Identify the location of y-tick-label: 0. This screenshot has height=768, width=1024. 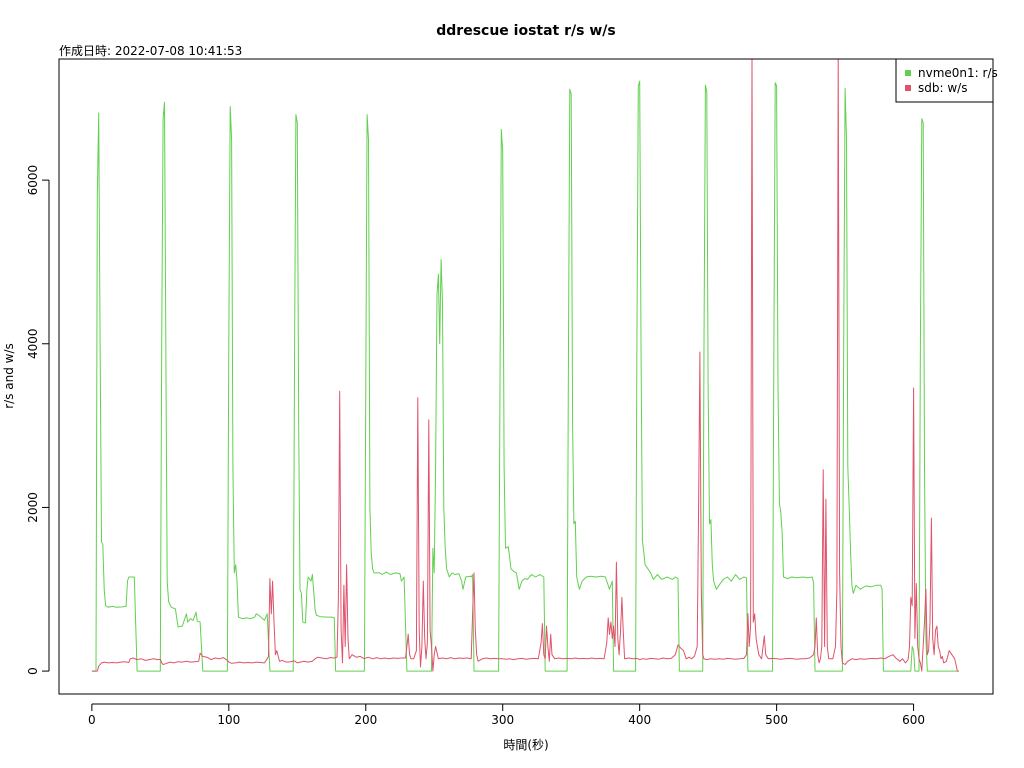
(33, 671).